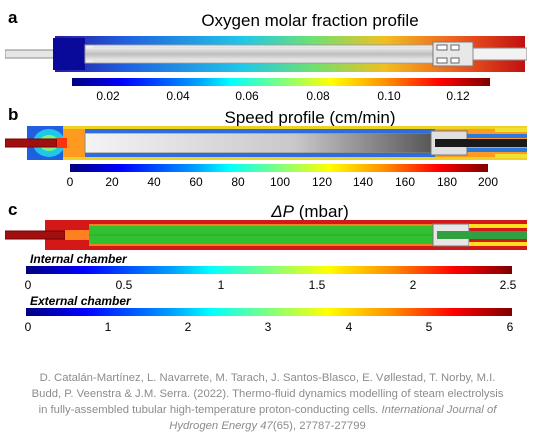  What do you see at coordinates (405, 182) in the screenshot?
I see `panel-b-tick: 160` at bounding box center [405, 182].